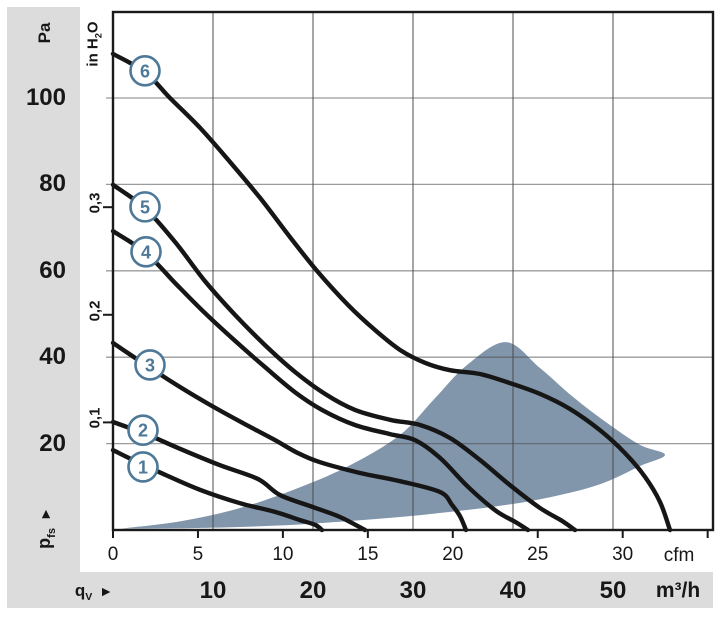 The image size is (722, 624). I want to click on flow-axis-band, so click(360, 590).